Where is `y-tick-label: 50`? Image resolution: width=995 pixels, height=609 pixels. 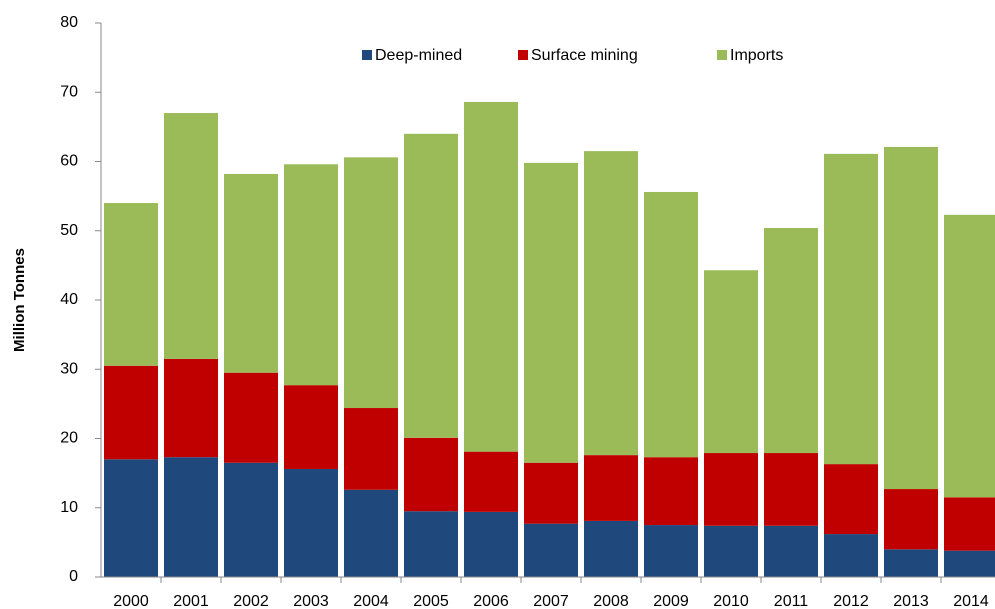
y-tick-label: 50 is located at coordinates (69, 230).